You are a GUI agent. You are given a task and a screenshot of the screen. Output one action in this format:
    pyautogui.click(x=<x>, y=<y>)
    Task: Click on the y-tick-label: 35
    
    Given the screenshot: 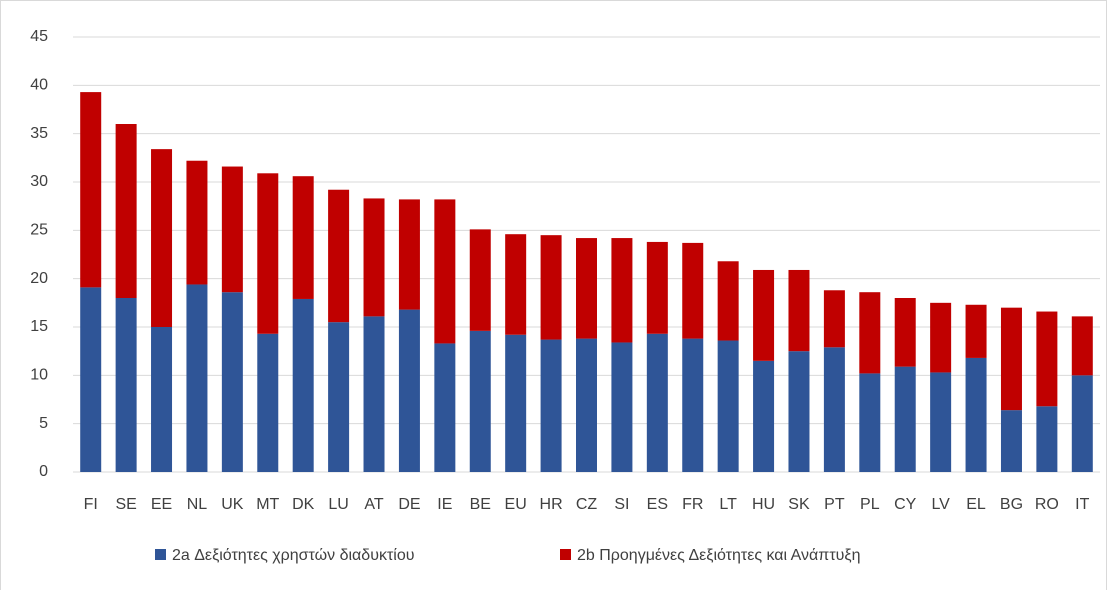 What is the action you would take?
    pyautogui.click(x=39, y=133)
    